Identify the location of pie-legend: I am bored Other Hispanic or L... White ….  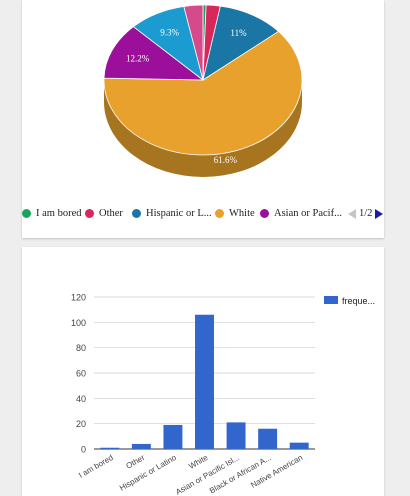
(203, 215).